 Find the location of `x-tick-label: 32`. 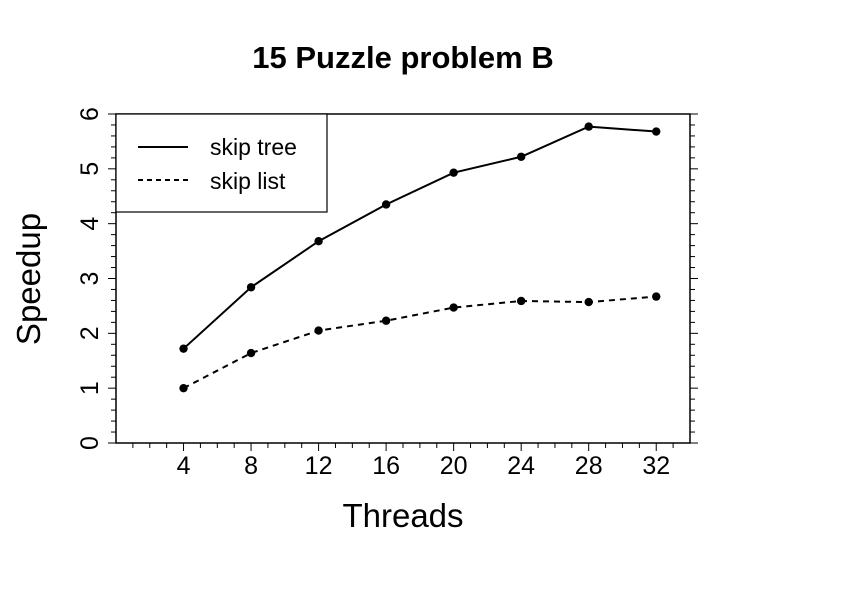

x-tick-label: 32 is located at coordinates (656, 466).